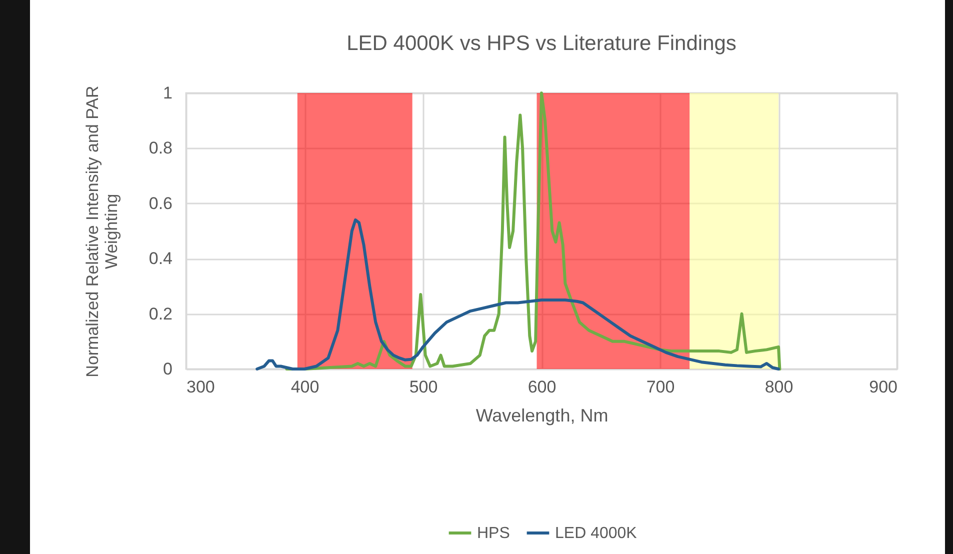  Describe the element at coordinates (423, 387) in the screenshot. I see `x-tick-label: 500` at that location.